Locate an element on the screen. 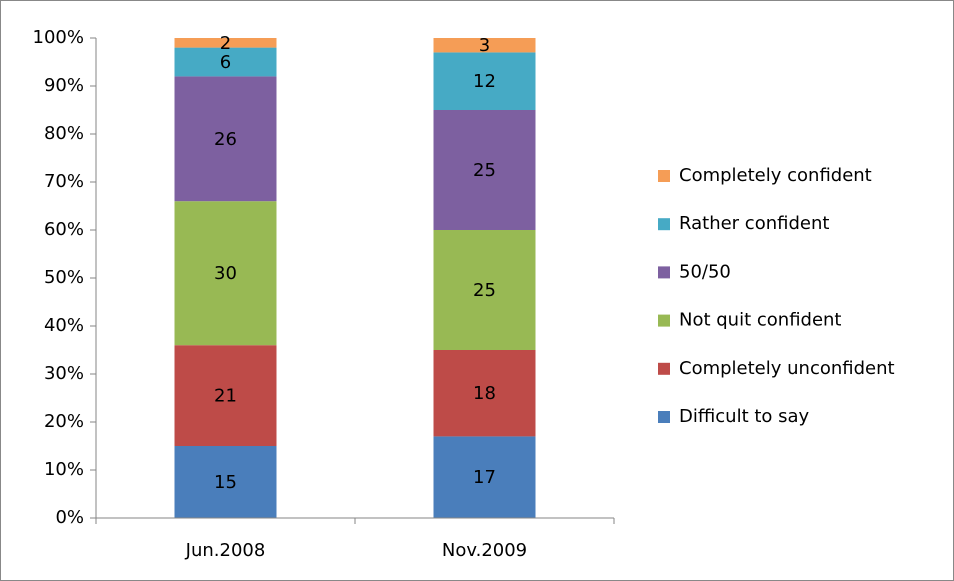 This screenshot has height=581, width=954. legend-label: Completely unconfident is located at coordinates (787, 368).